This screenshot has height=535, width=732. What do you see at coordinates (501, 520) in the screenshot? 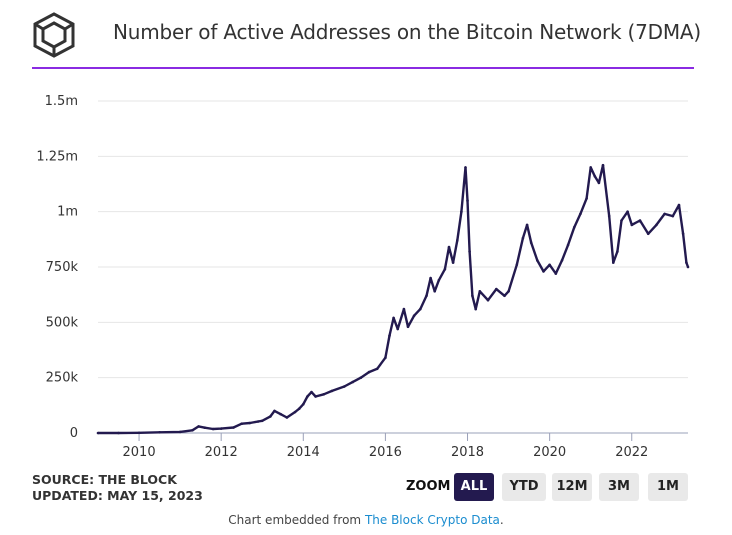
I see `embed-suffix: .` at bounding box center [501, 520].